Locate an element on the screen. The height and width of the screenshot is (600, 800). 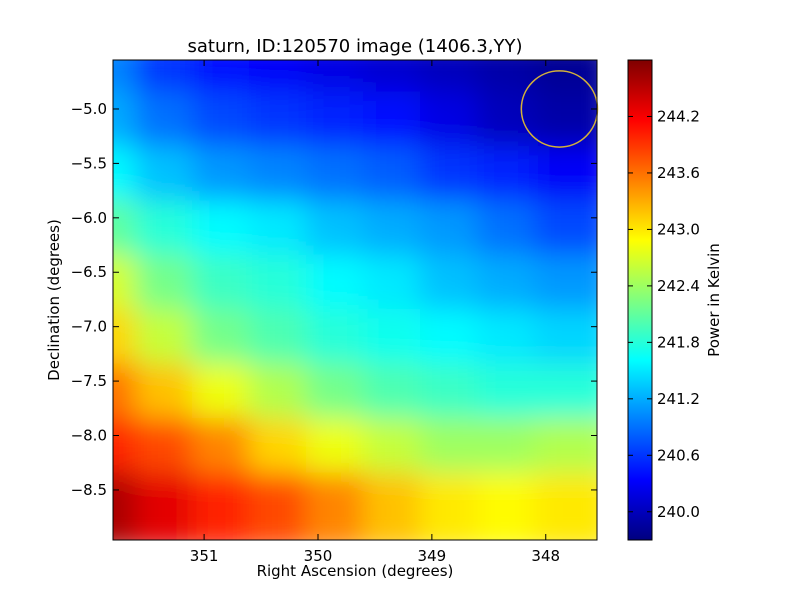
source-circle-marker is located at coordinates (559, 109).